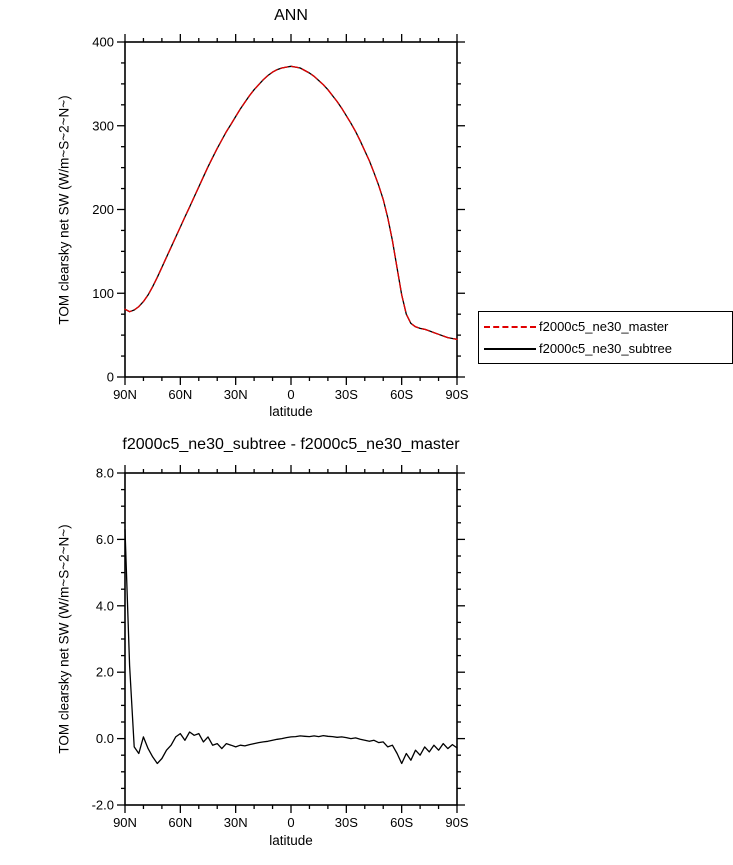 The height and width of the screenshot is (865, 733). Describe the element at coordinates (103, 805) in the screenshot. I see `y-tick-label: -2.0` at that location.